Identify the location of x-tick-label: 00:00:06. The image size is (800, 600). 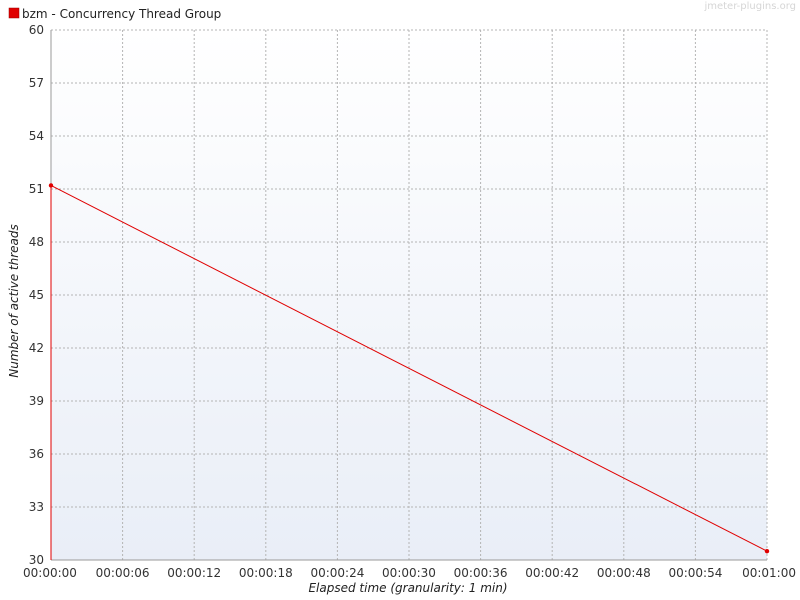
(123, 573).